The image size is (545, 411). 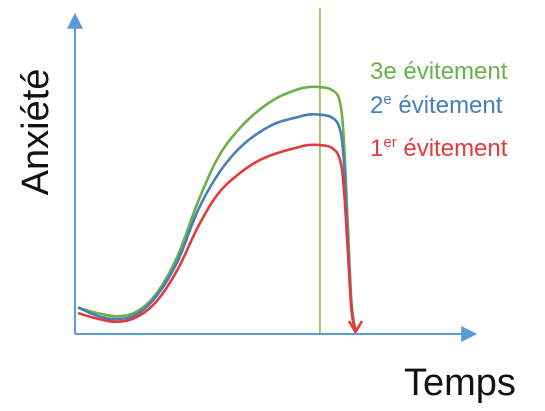 What do you see at coordinates (439, 148) in the screenshot?
I see `legend-label-3: 1er évitement` at bounding box center [439, 148].